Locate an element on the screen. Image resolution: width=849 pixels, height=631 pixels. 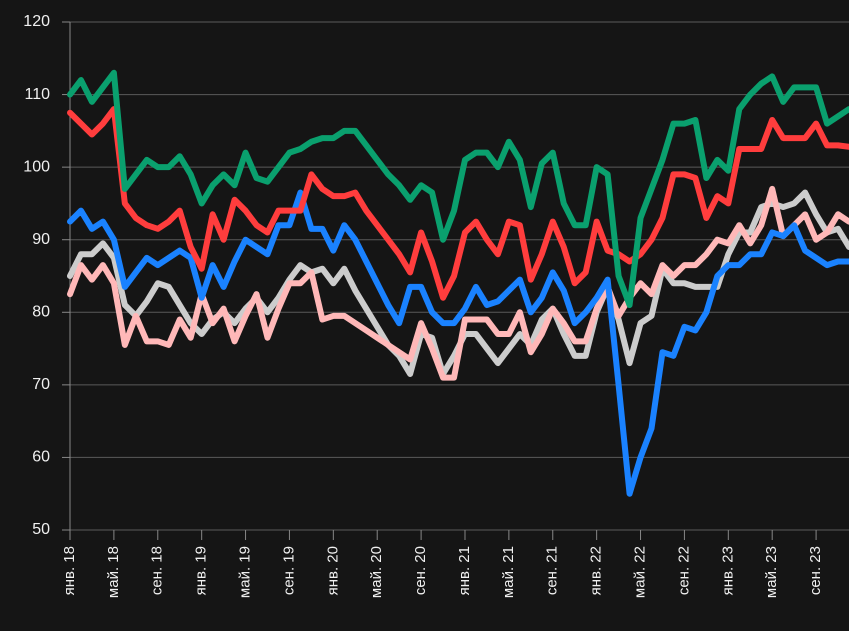
x-tick-label: янв. 20 is located at coordinates (332, 570).